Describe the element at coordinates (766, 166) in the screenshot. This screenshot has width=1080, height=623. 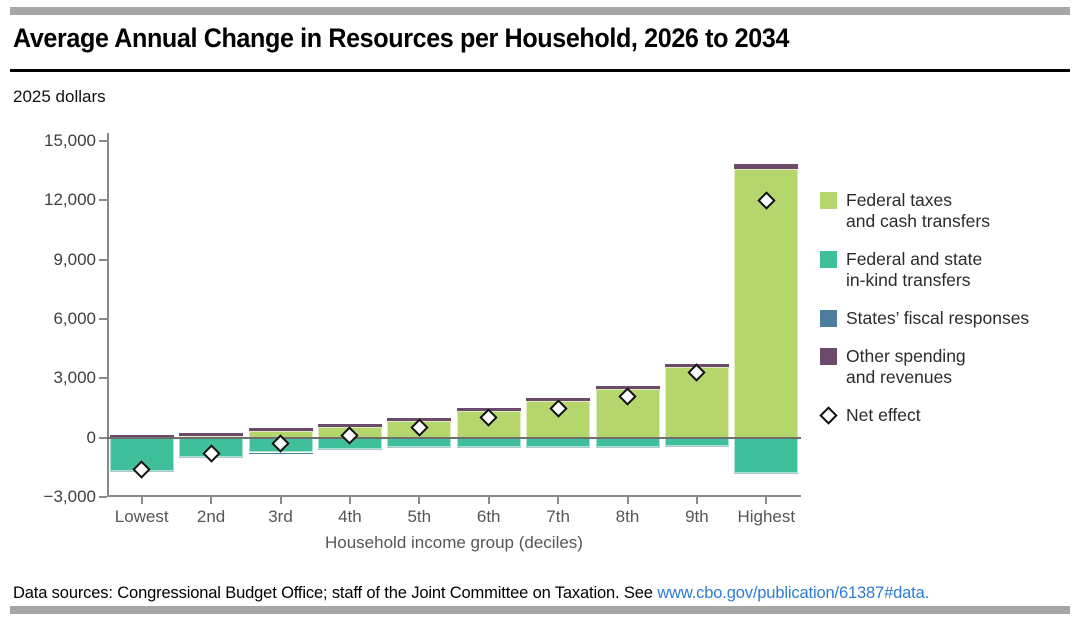
I see `bar-segment-Highest-purple` at that location.